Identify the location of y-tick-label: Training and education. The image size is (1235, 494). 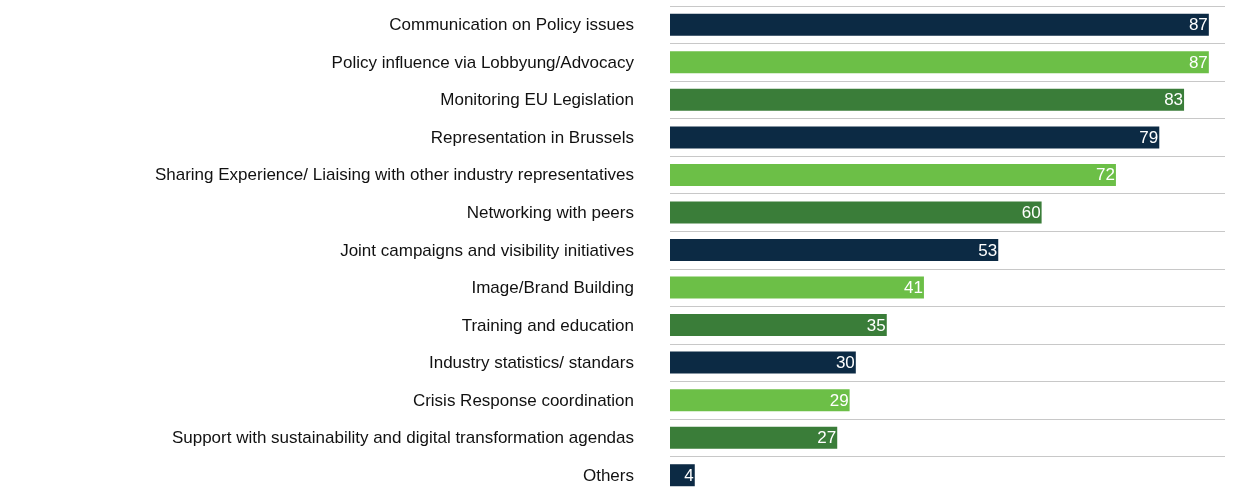
(547, 325).